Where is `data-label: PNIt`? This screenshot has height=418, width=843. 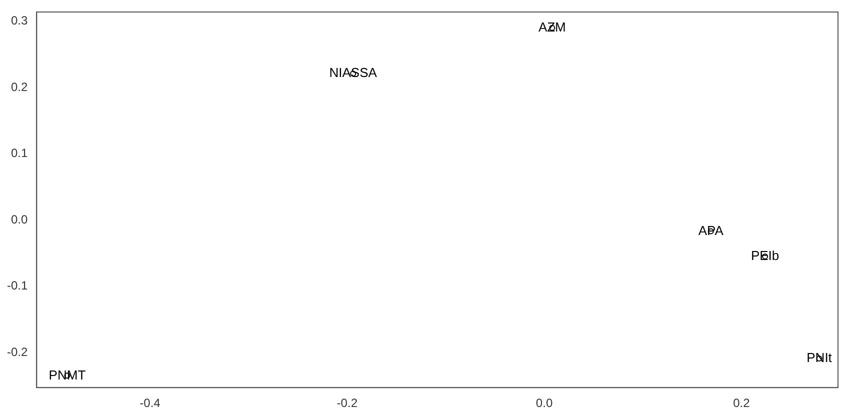
data-label: PNIt is located at coordinates (819, 358).